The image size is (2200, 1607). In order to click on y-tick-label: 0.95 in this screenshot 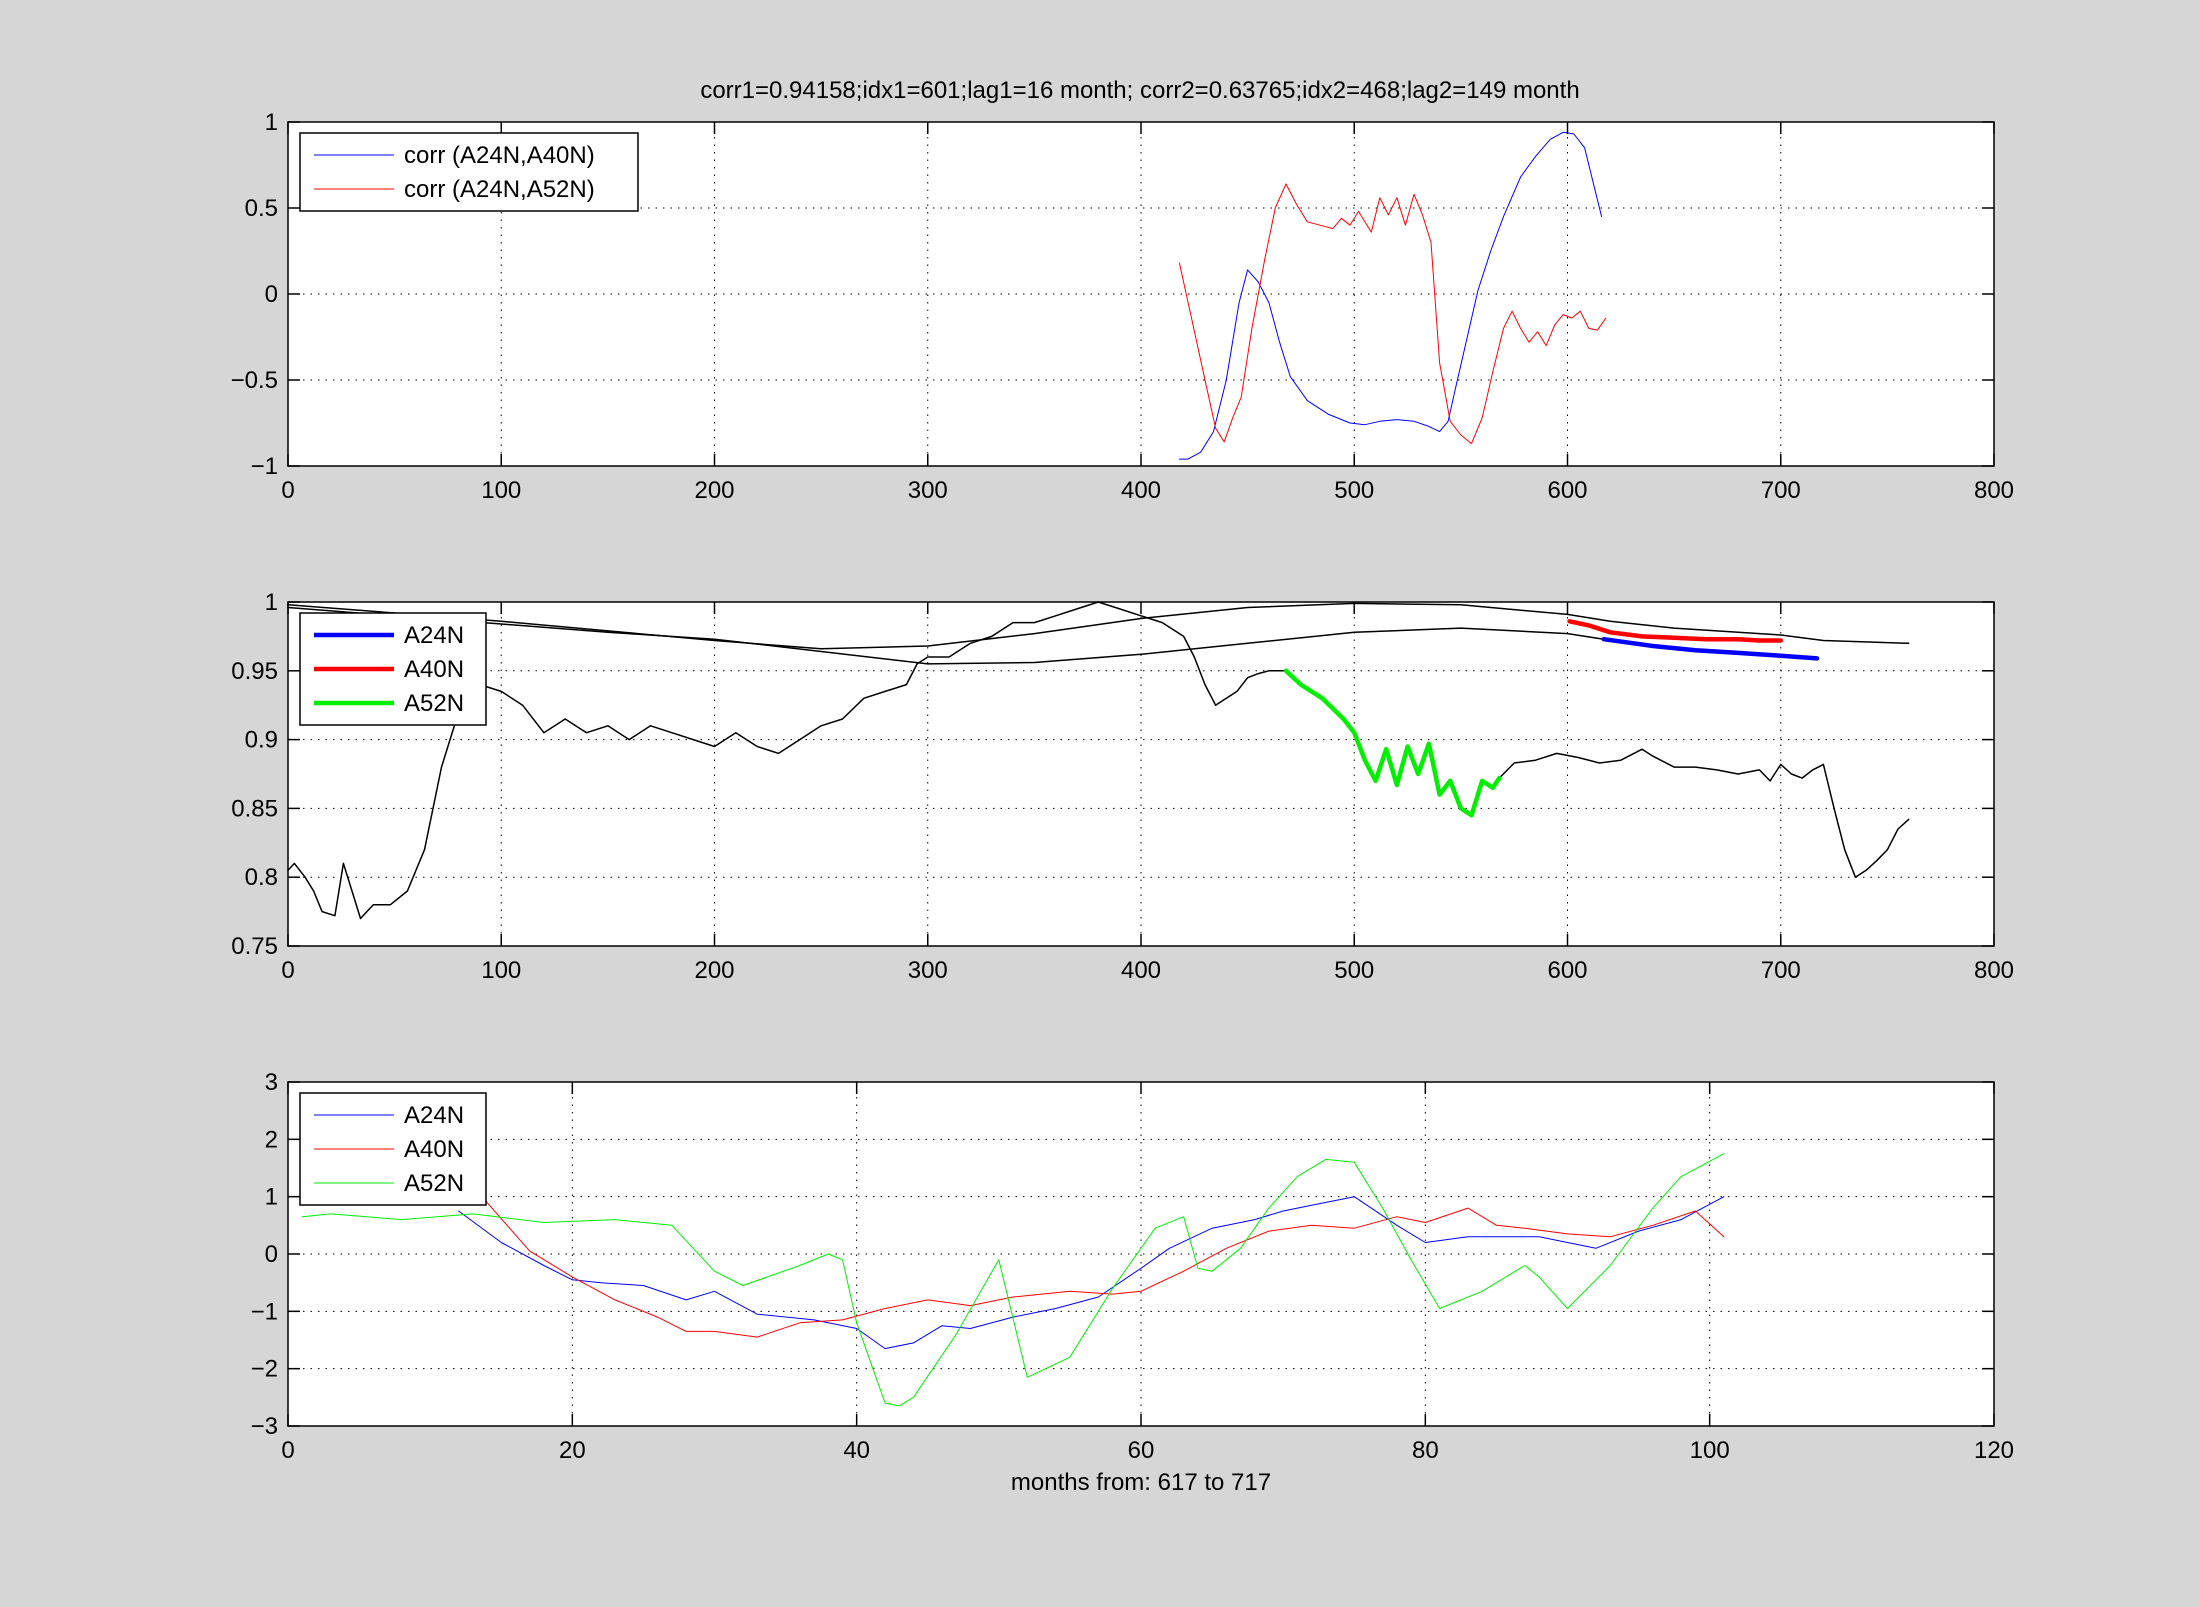, I will do `click(254, 671)`.